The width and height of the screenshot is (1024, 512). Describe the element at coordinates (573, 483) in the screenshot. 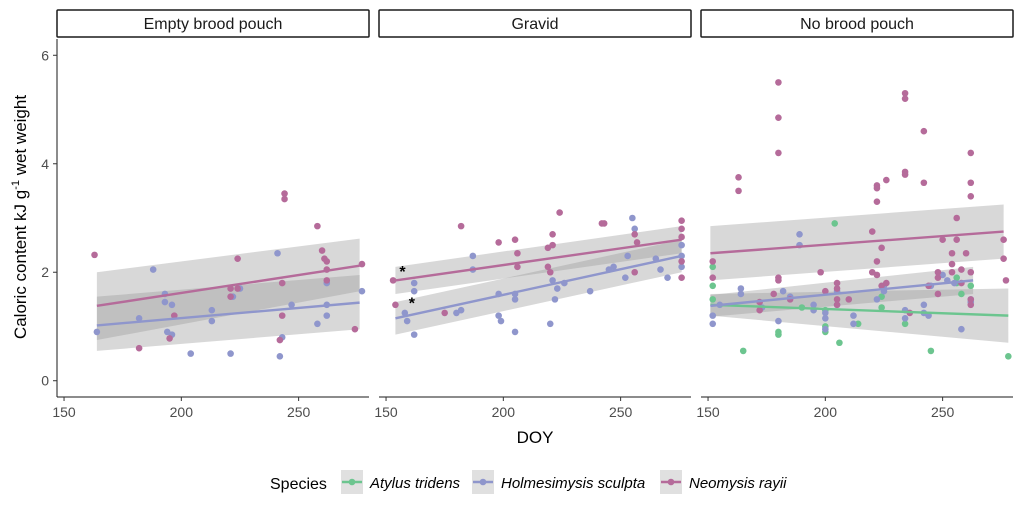

I see `legend-label: Holmesimysis sculpta` at that location.